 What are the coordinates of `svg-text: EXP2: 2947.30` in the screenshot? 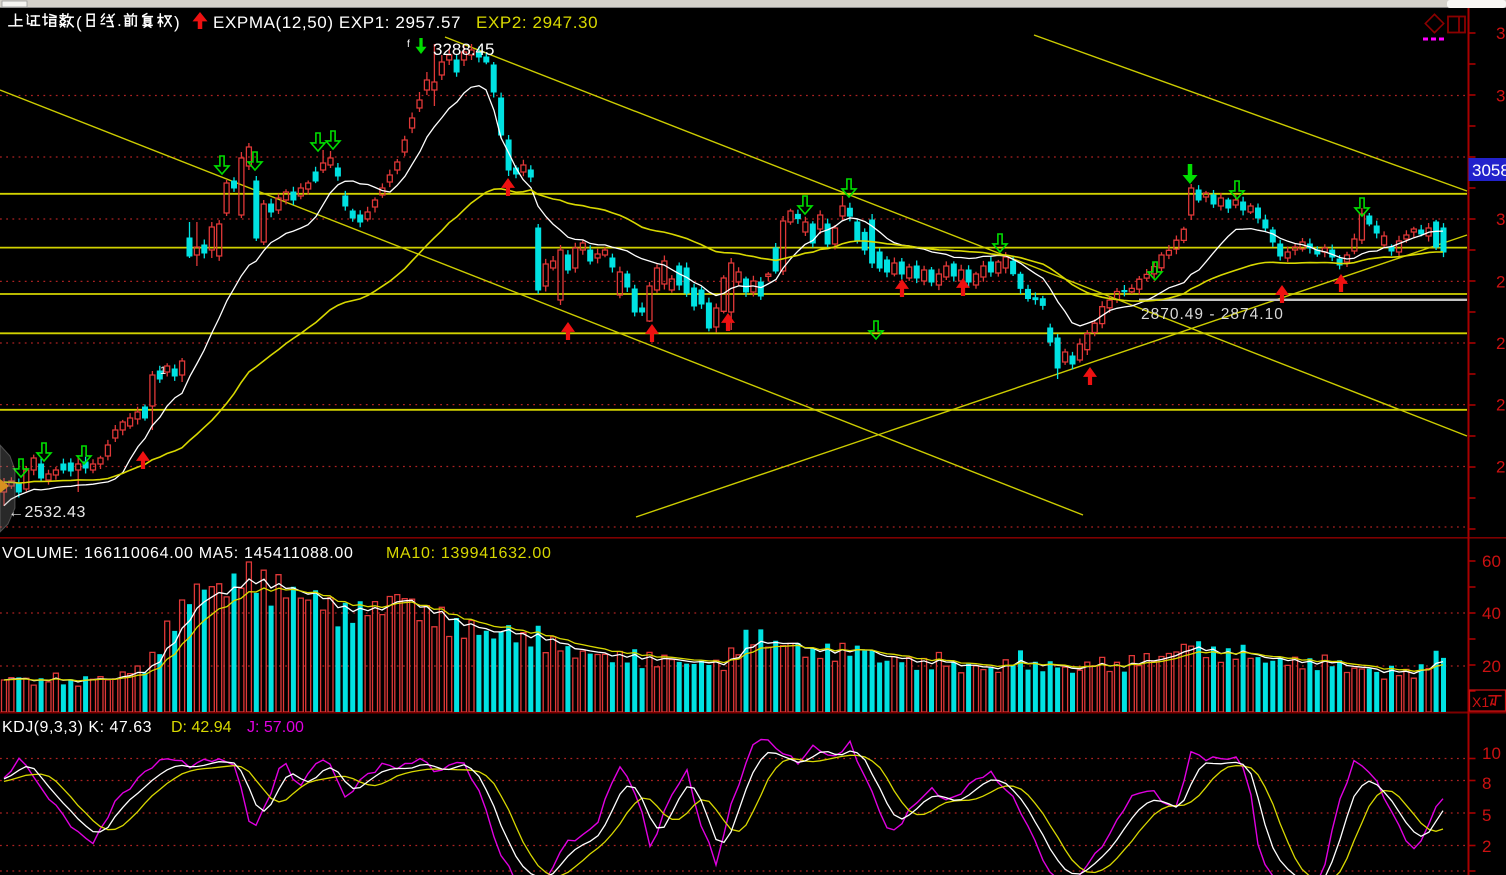 It's located at (537, 22).